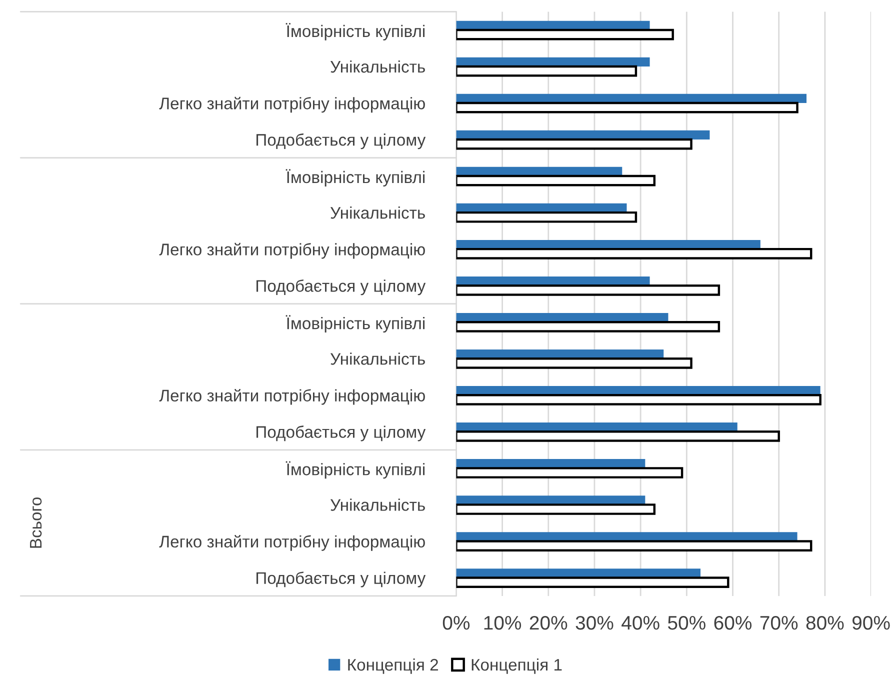 This screenshot has width=891, height=689. I want to click on legend-label: Концепція 1, so click(517, 666).